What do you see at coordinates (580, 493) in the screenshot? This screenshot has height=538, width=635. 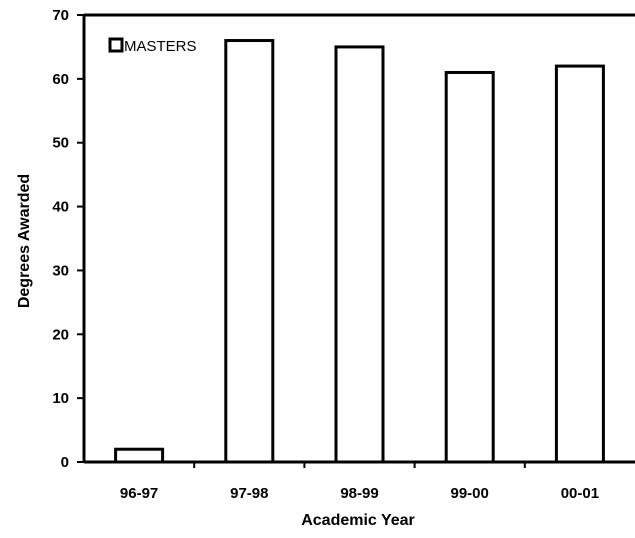 I see `x-tick-label: 00-01` at bounding box center [580, 493].